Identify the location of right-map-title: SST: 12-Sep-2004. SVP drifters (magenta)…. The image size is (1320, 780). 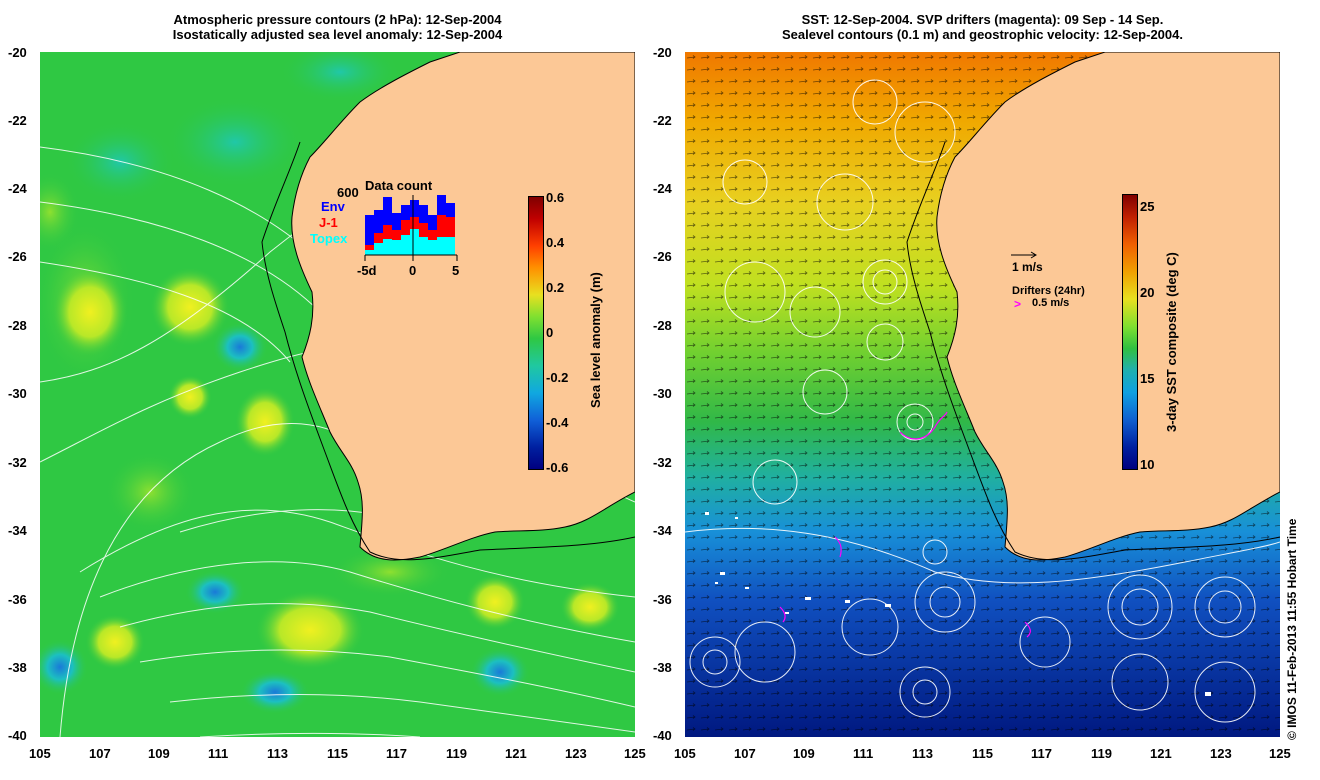
(982, 27).